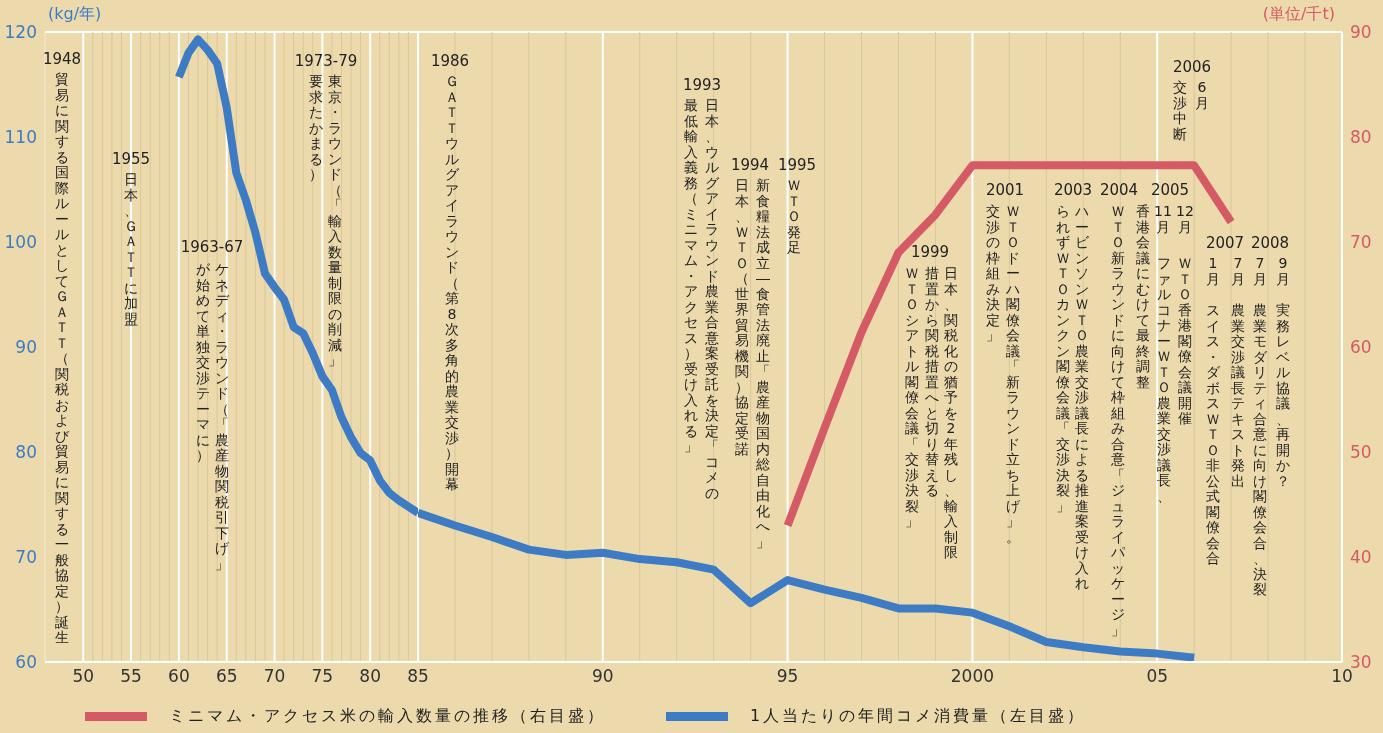  Describe the element at coordinates (387, 716) in the screenshot. I see `legend-label: ミニマム・アクセス米の輸入数量の推移（右目盛）` at that location.